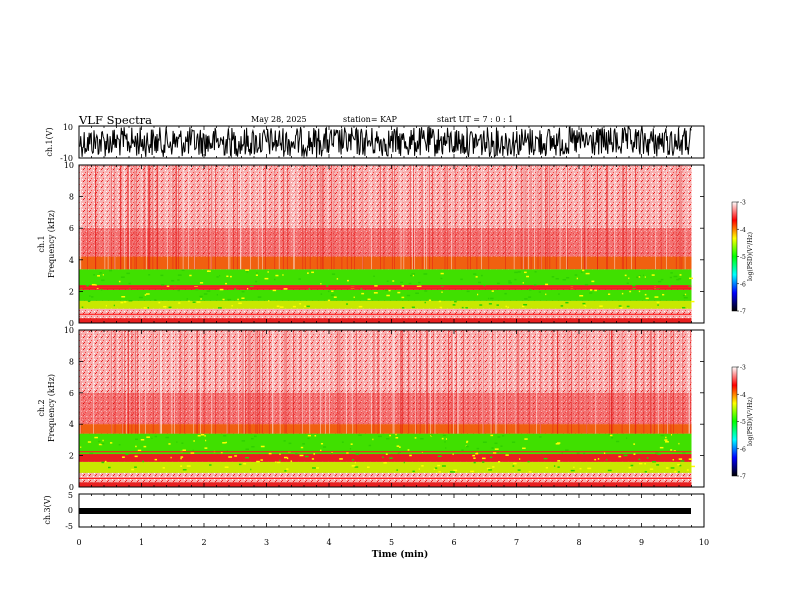  Describe the element at coordinates (400, 554) in the screenshot. I see `time-axis-label: Time (min)` at that location.